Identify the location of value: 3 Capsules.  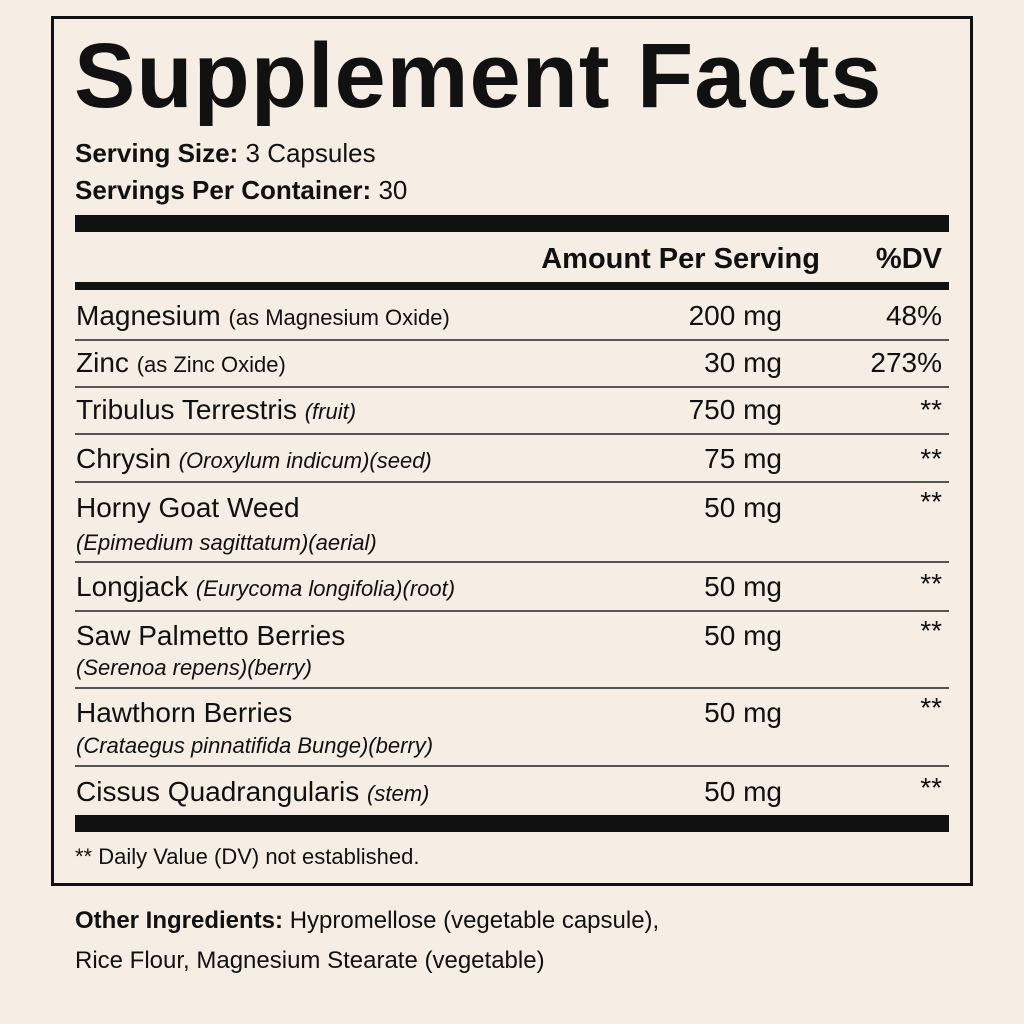
(310, 153).